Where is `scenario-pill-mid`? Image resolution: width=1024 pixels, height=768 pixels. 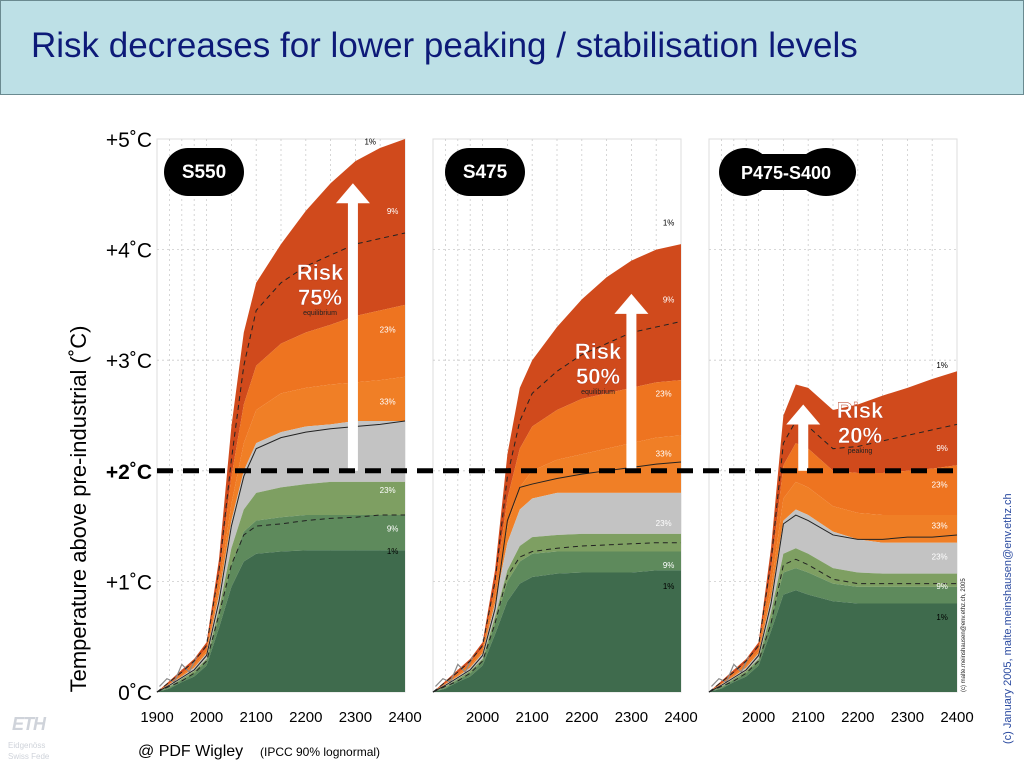
scenario-pill-mid is located at coordinates (785, 172).